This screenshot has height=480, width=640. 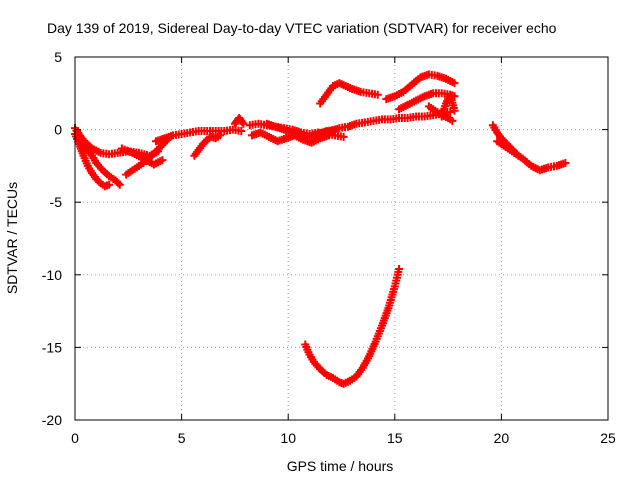 I want to click on y-tick-label: 0, so click(x=58, y=130).